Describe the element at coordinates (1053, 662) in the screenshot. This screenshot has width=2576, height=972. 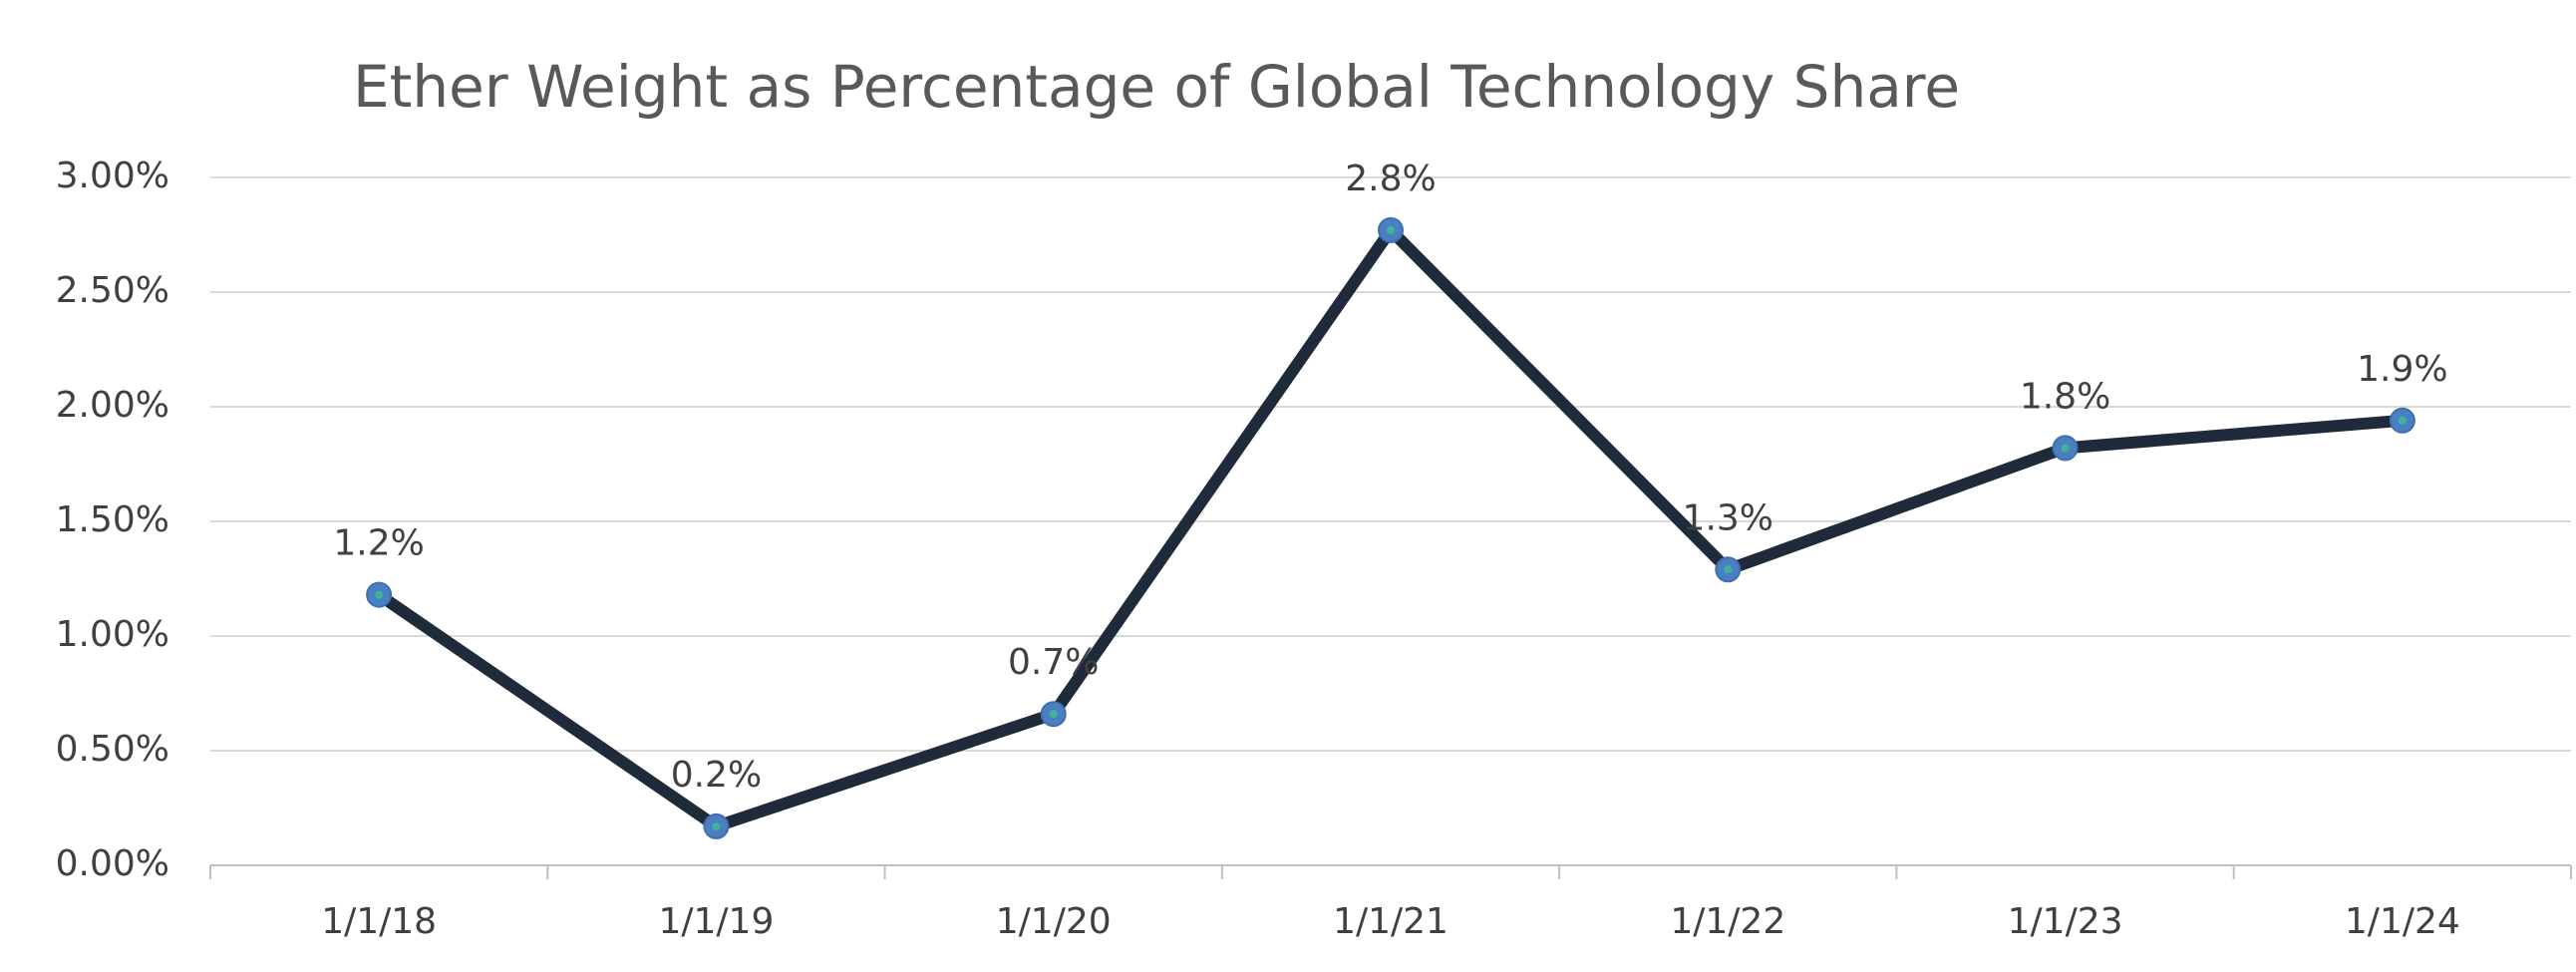
I see `data-label: 0.7%` at that location.